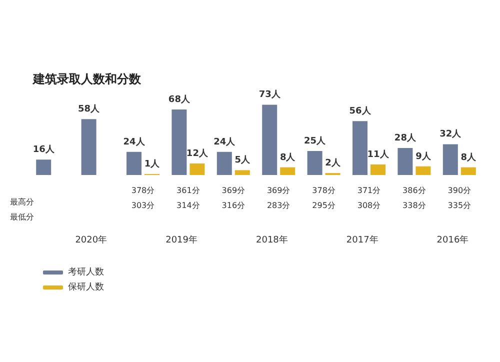 This screenshot has height=362, width=500. Describe the element at coordinates (89, 109) in the screenshot. I see `data-label: 58人` at that location.